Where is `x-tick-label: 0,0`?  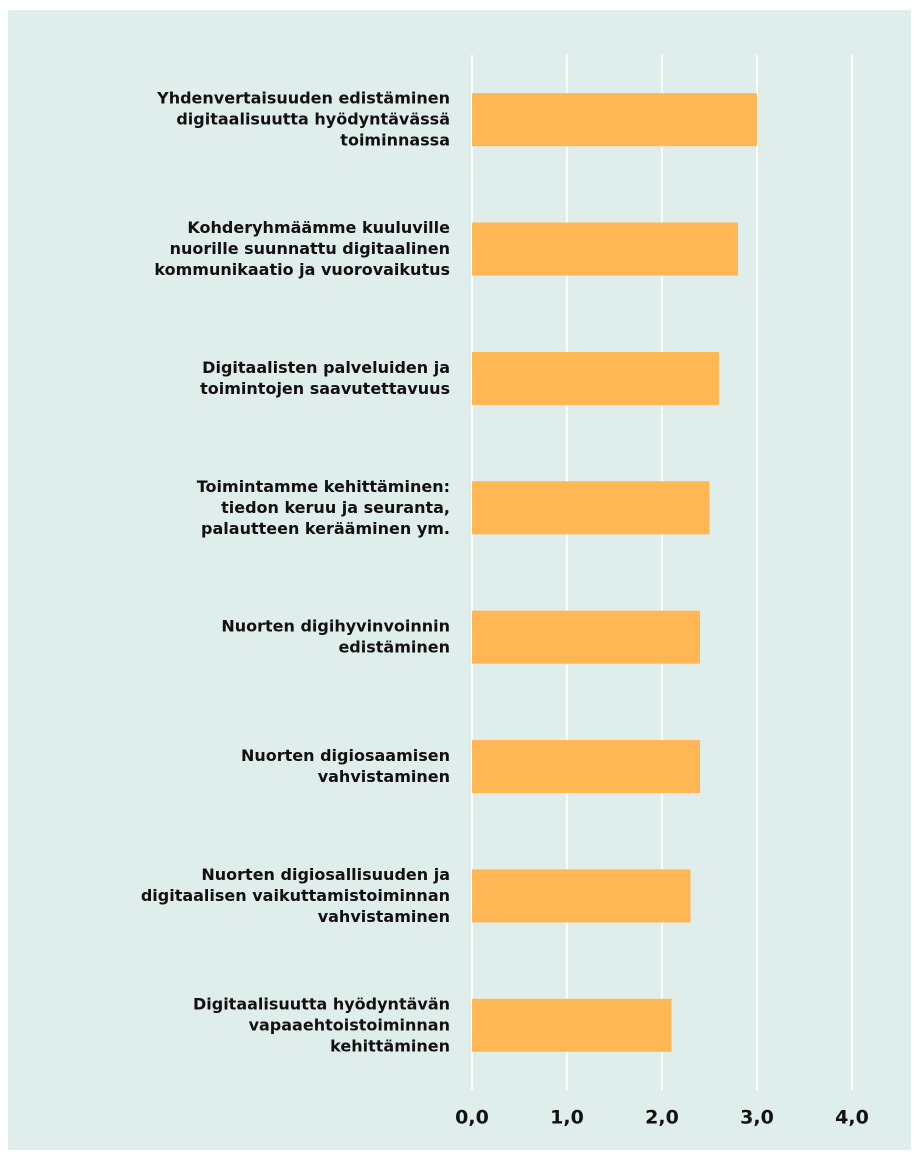 x-tick-label: 0,0 is located at coordinates (472, 1118).